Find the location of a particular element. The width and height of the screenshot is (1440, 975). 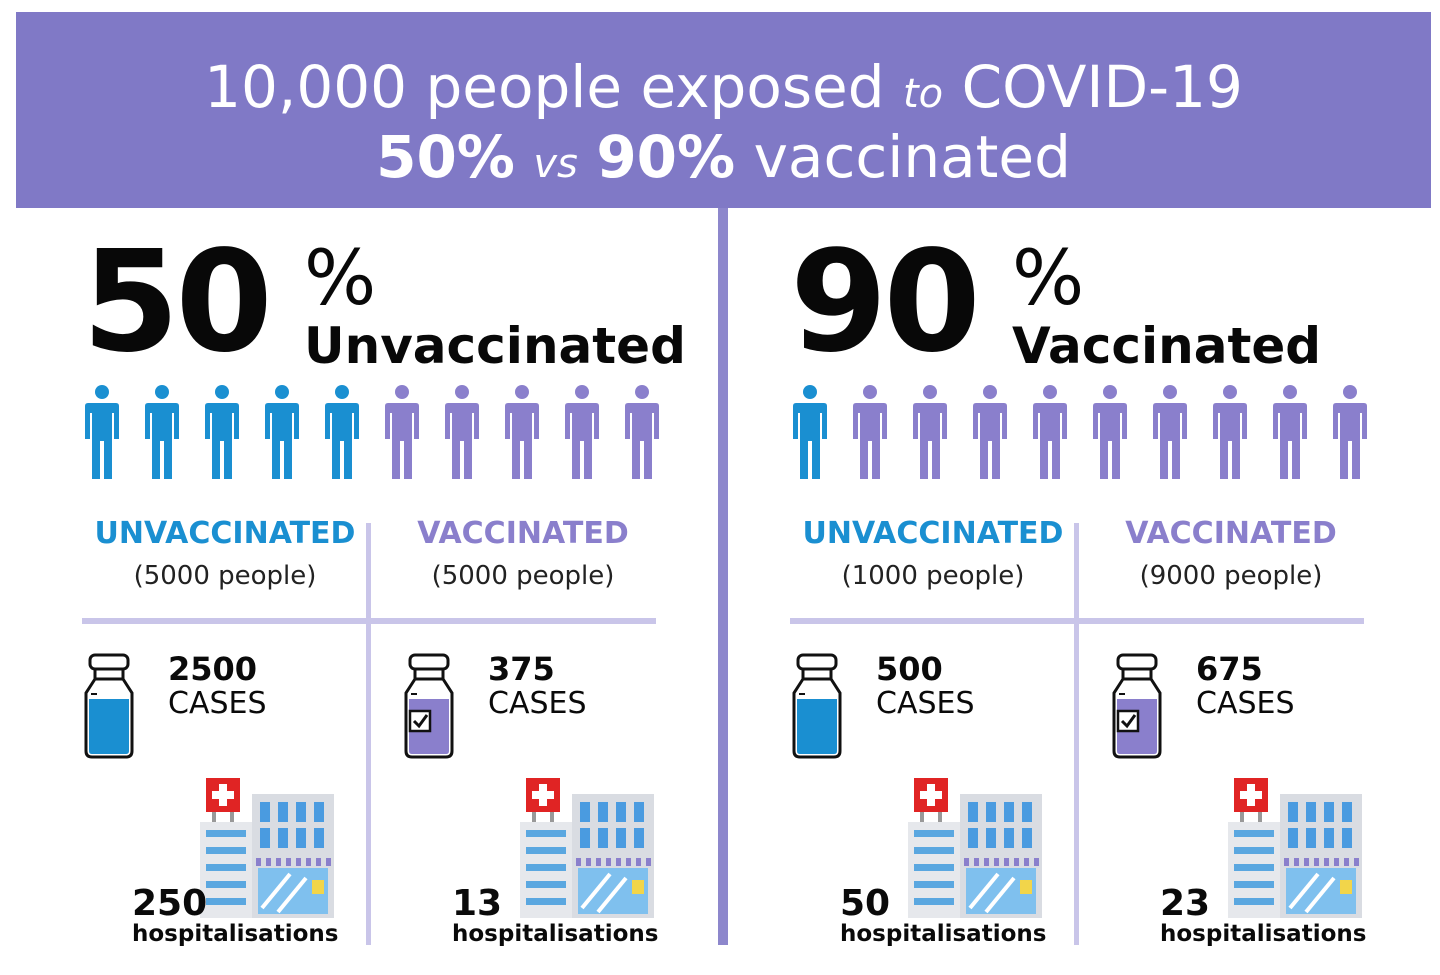

group-subtitle: (1000 people) is located at coordinates (933, 576).